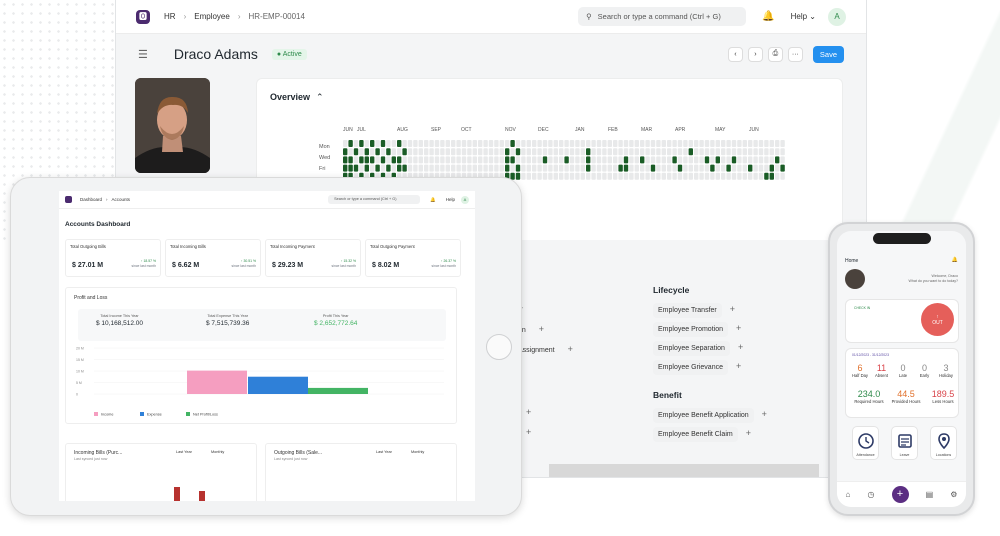 Image resolution: width=1000 pixels, height=536 pixels. Describe the element at coordinates (98, 224) in the screenshot. I see `page-title: Accounts Dashboard` at that location.